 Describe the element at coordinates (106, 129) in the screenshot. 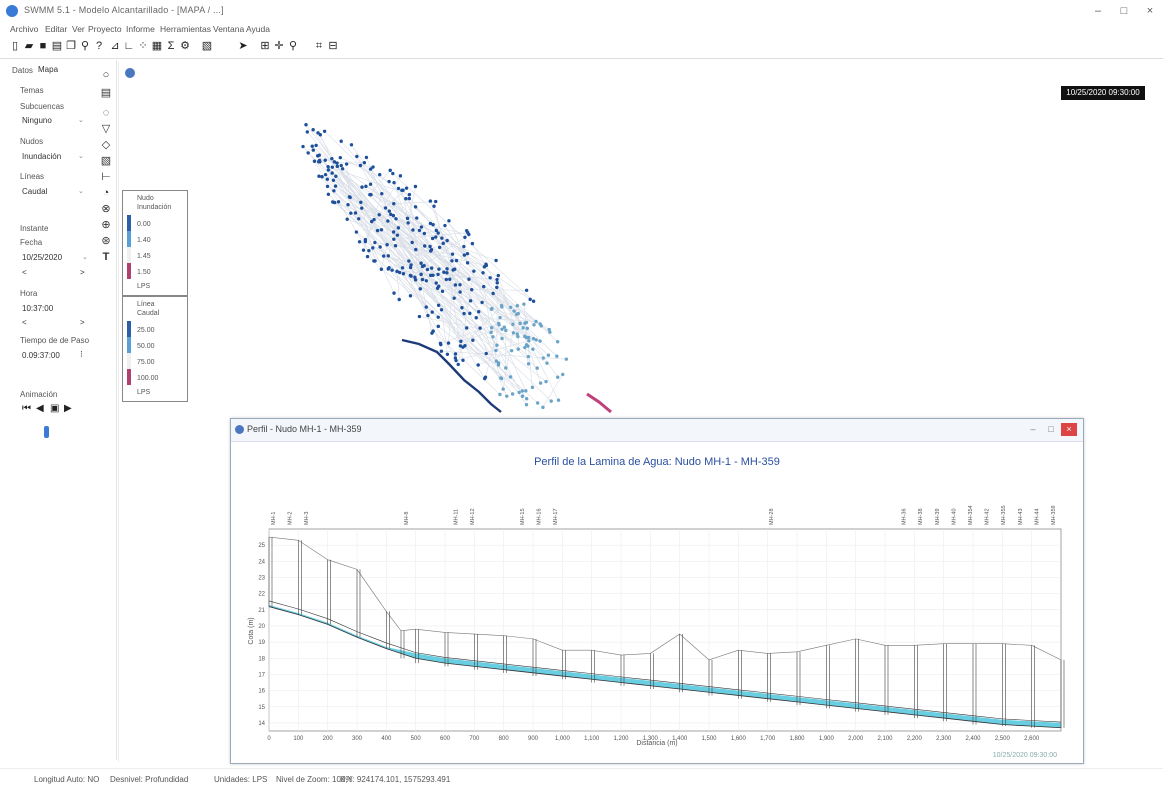

I see `outfall-icon: ▽` at that location.